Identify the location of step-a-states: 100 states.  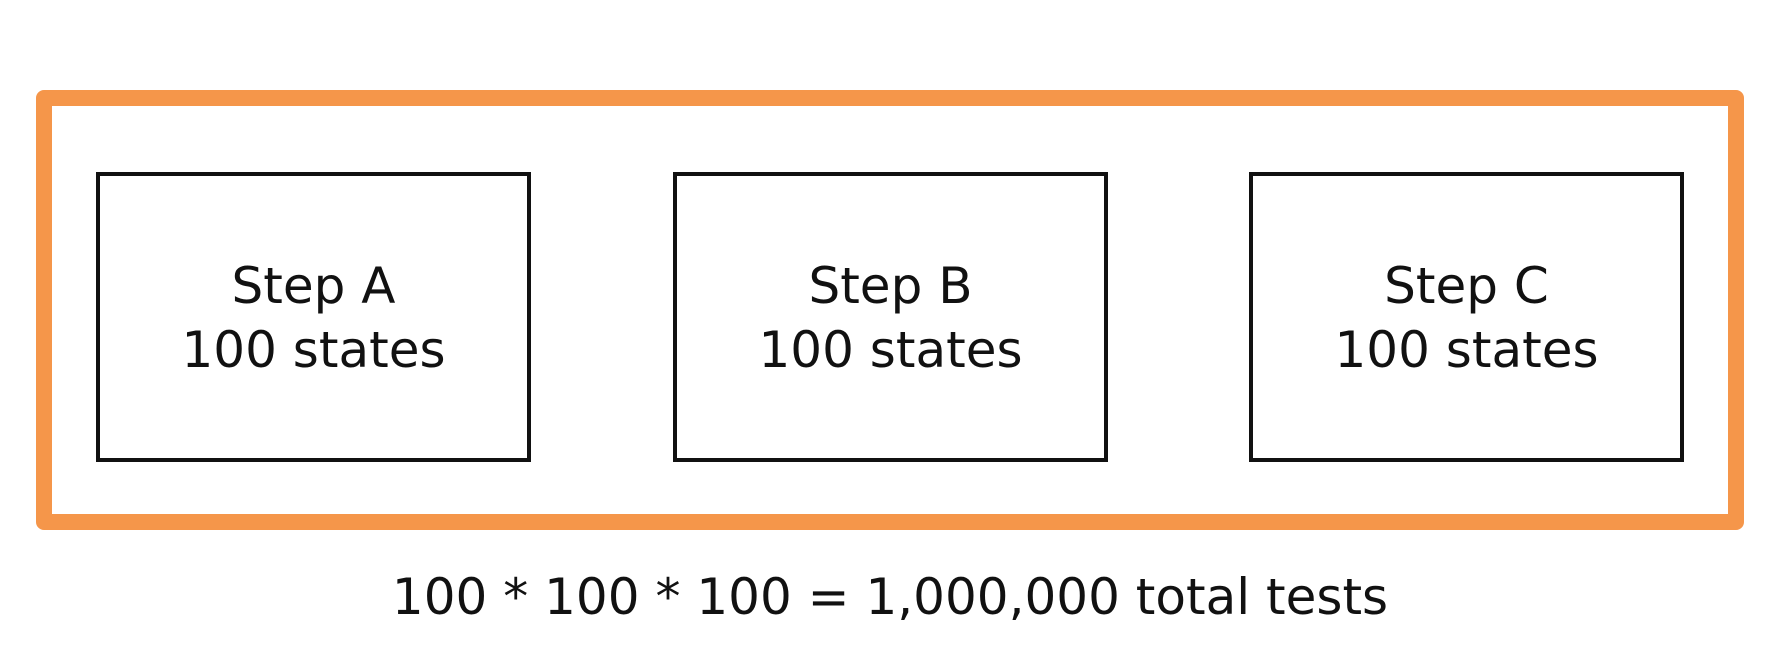
(313, 350).